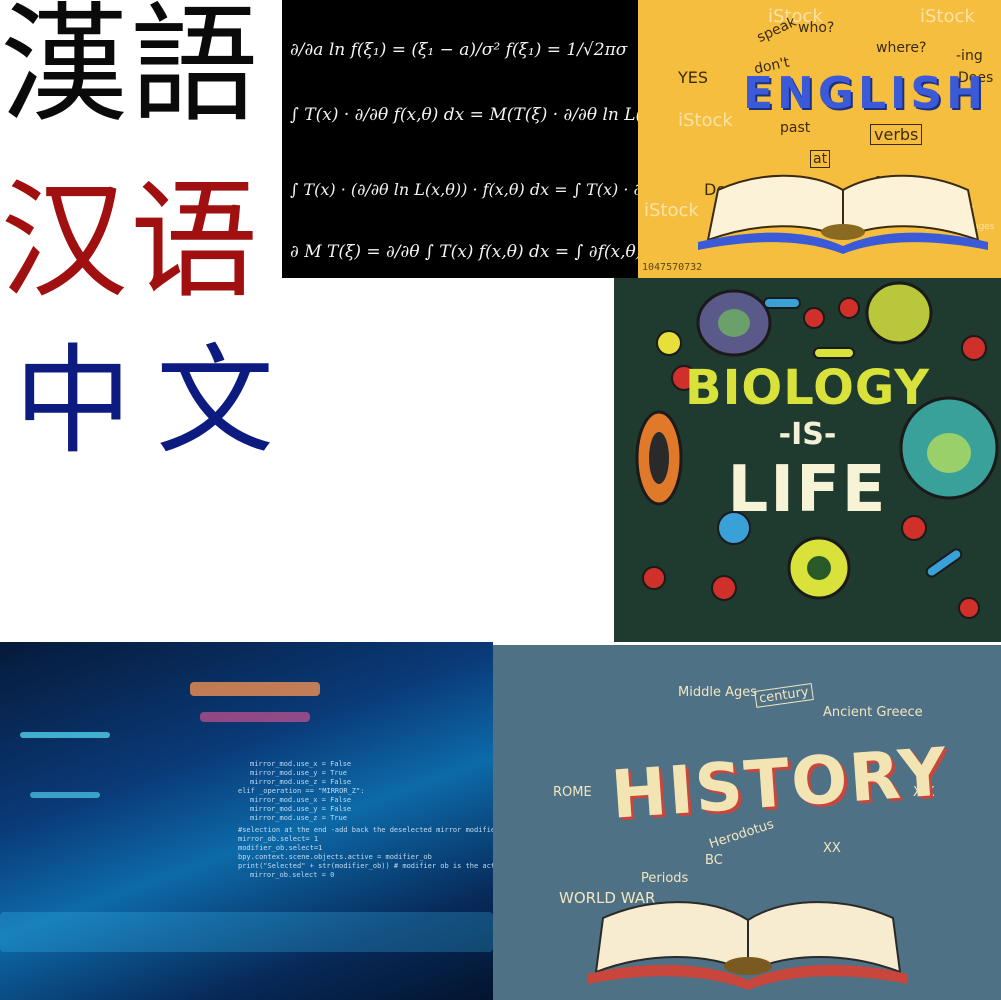 Image resolution: width=1001 pixels, height=1000 pixels. I want to click on history-title: HISTORY, so click(779, 783).